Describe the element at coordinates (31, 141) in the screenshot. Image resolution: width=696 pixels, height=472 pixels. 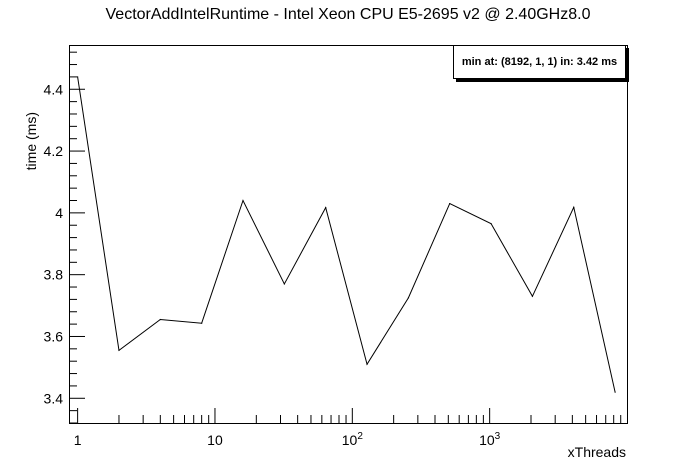
I see `y-axis-title: time (ms)` at that location.